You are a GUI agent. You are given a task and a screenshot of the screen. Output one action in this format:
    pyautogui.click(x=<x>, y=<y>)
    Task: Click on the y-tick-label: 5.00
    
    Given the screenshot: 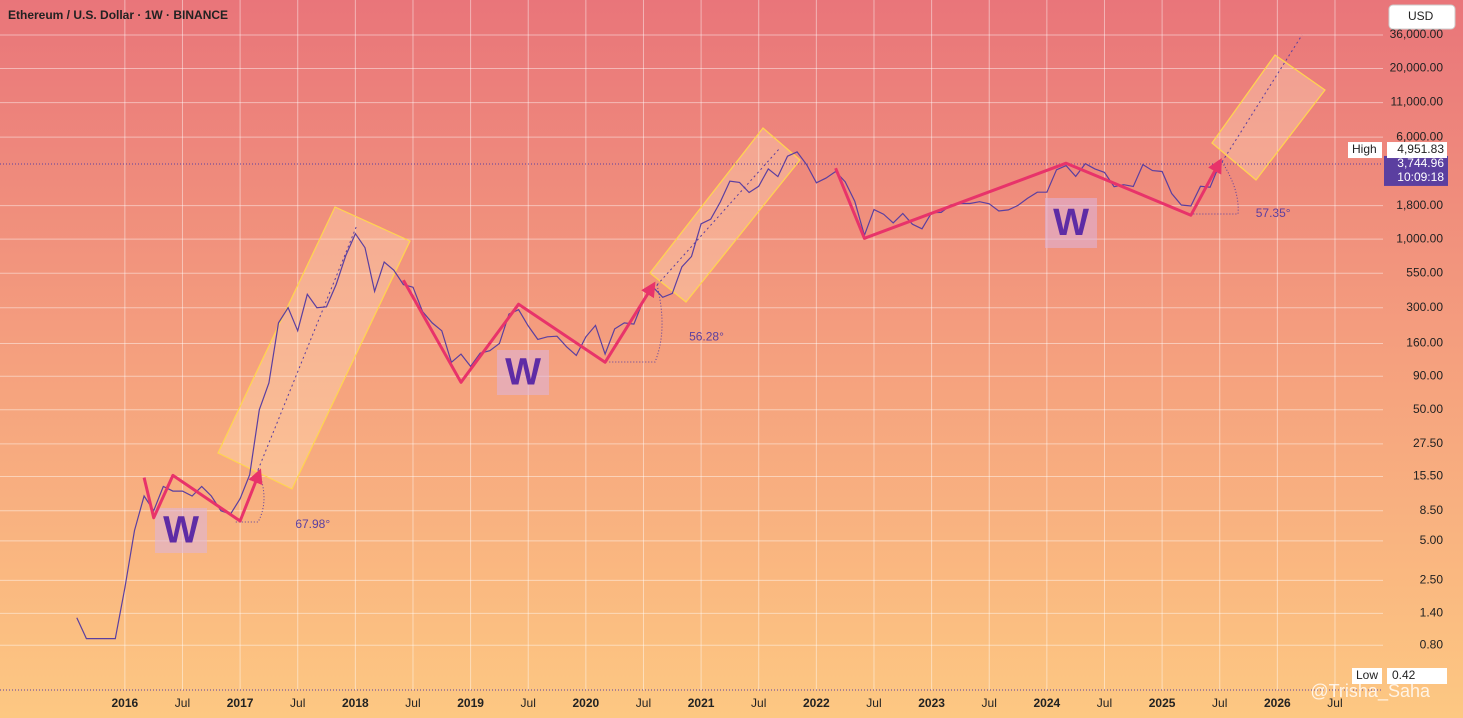 What is the action you would take?
    pyautogui.click(x=1432, y=540)
    